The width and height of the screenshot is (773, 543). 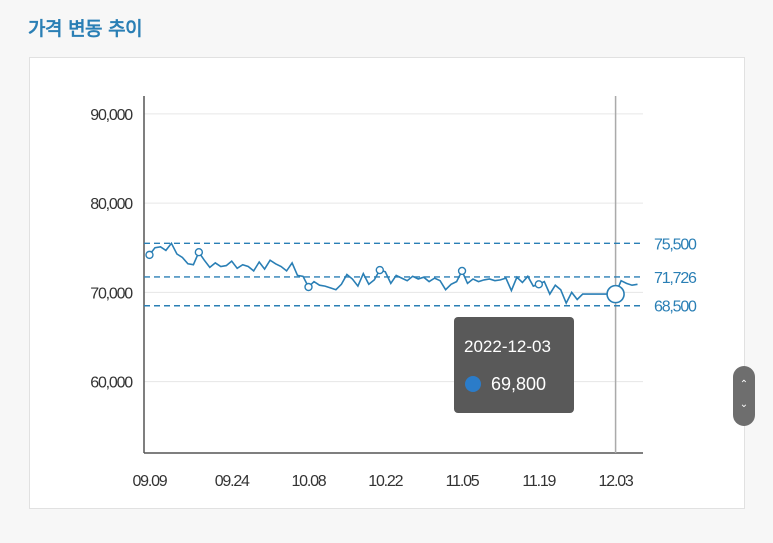 What do you see at coordinates (111, 293) in the screenshot?
I see `y-tick-label: 70,000` at bounding box center [111, 293].